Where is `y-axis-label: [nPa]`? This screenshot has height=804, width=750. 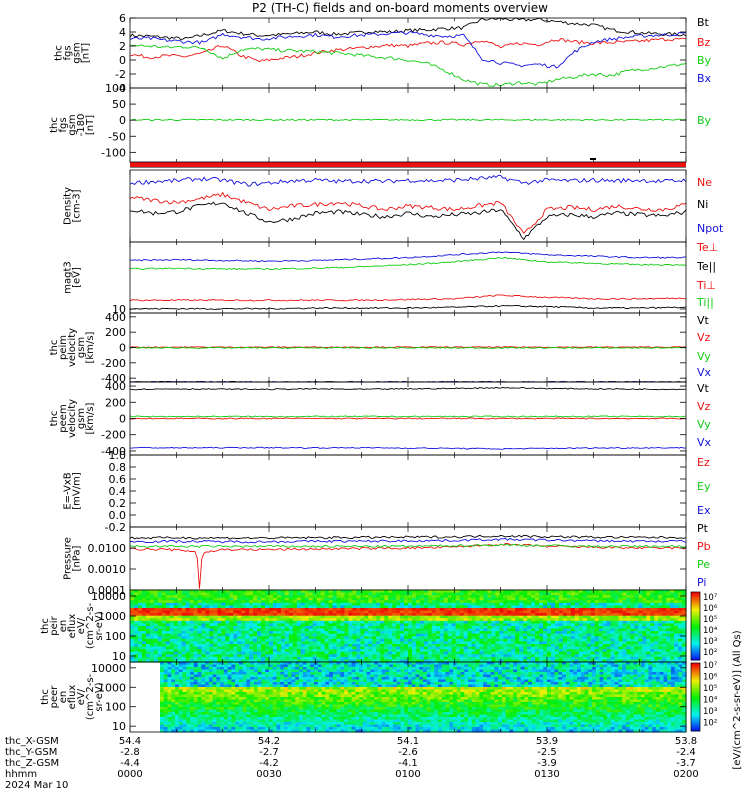 y-axis-label: [nPa] is located at coordinates (77, 558).